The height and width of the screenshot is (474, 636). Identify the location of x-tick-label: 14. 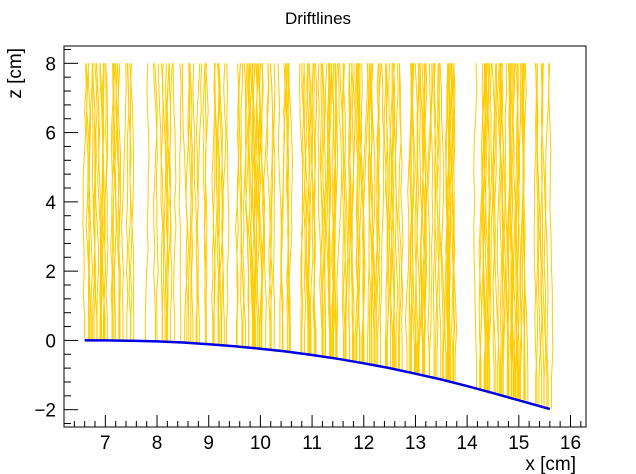
(468, 443).